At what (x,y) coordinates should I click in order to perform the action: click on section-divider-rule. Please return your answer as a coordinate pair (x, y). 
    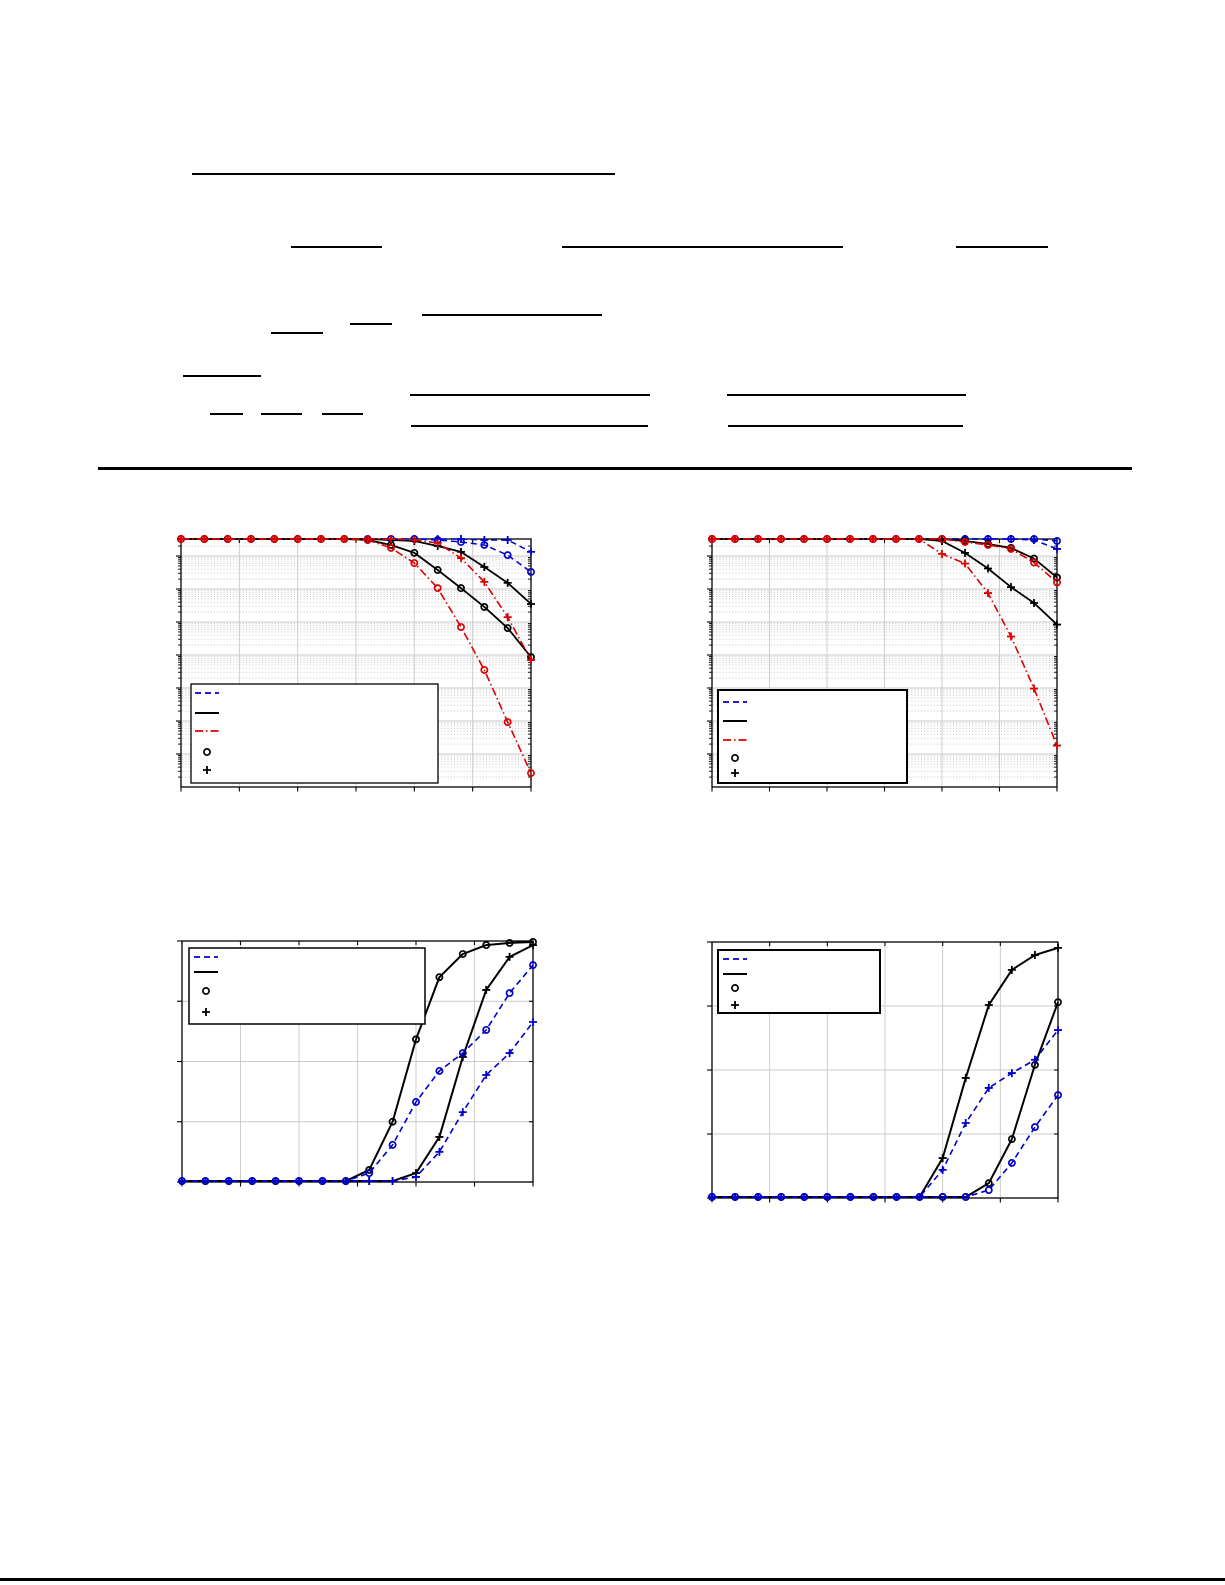
    Looking at the image, I should click on (615, 468).